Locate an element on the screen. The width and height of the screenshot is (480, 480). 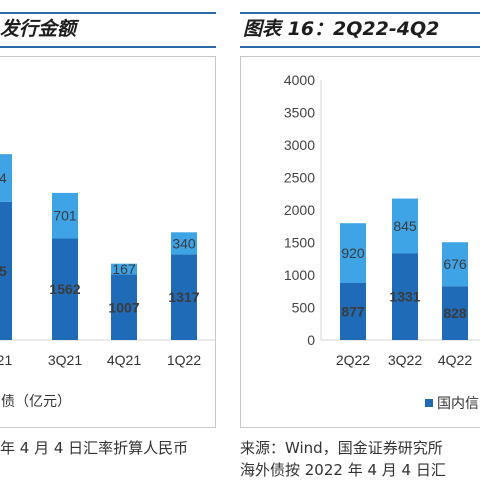
x-category-label: 3Q22 is located at coordinates (405, 360).